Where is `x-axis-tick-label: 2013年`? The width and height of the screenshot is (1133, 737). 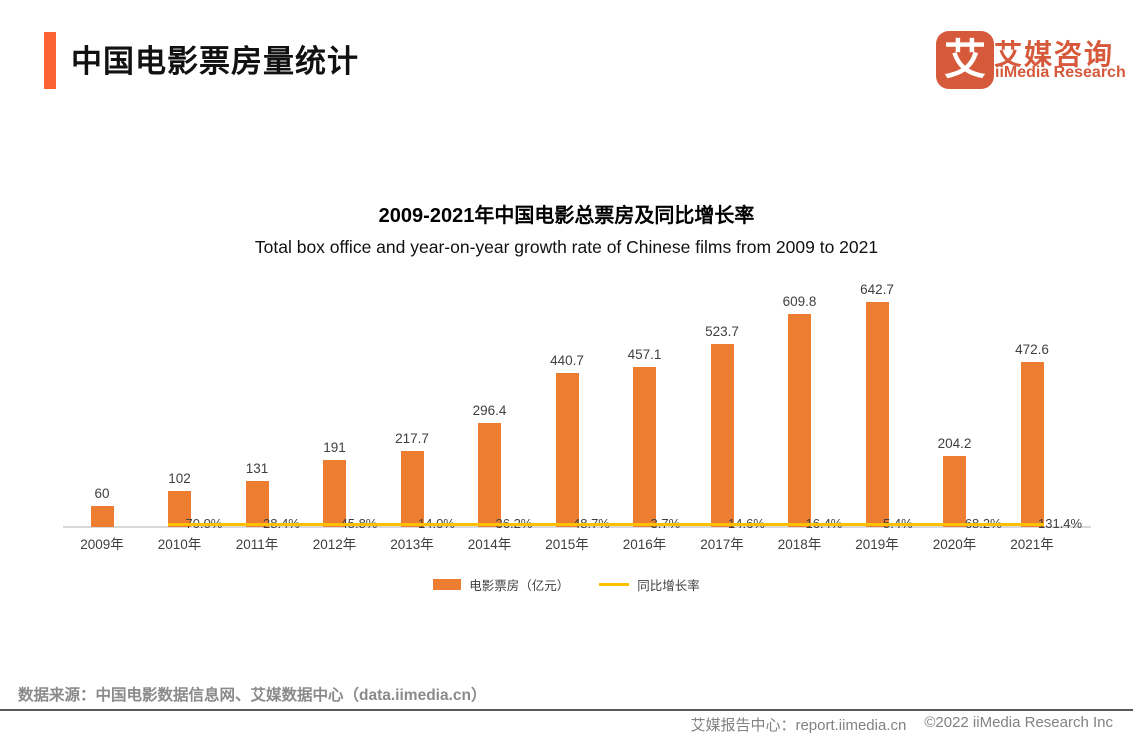 x-axis-tick-label: 2013年 is located at coordinates (412, 544).